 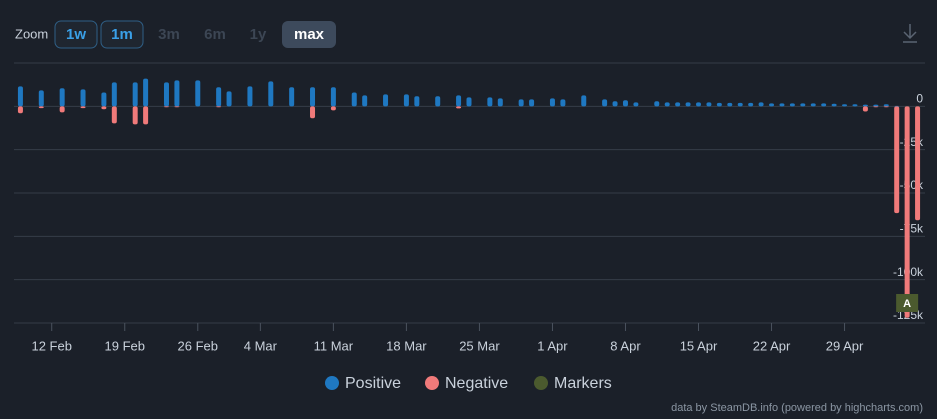 What do you see at coordinates (552, 345) in the screenshot?
I see `x-tick-label: 1 Apr` at bounding box center [552, 345].